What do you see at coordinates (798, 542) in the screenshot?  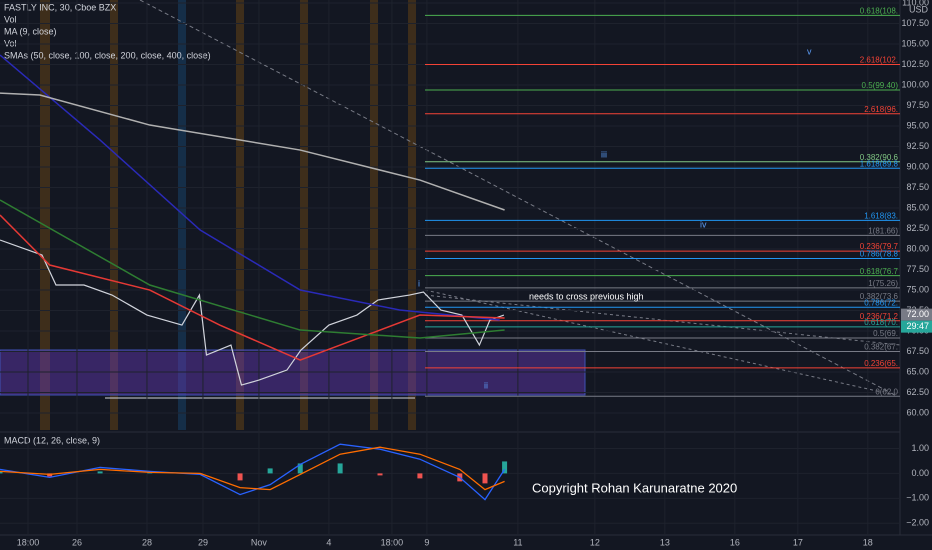 I see `x-tick-label: 17` at bounding box center [798, 542].